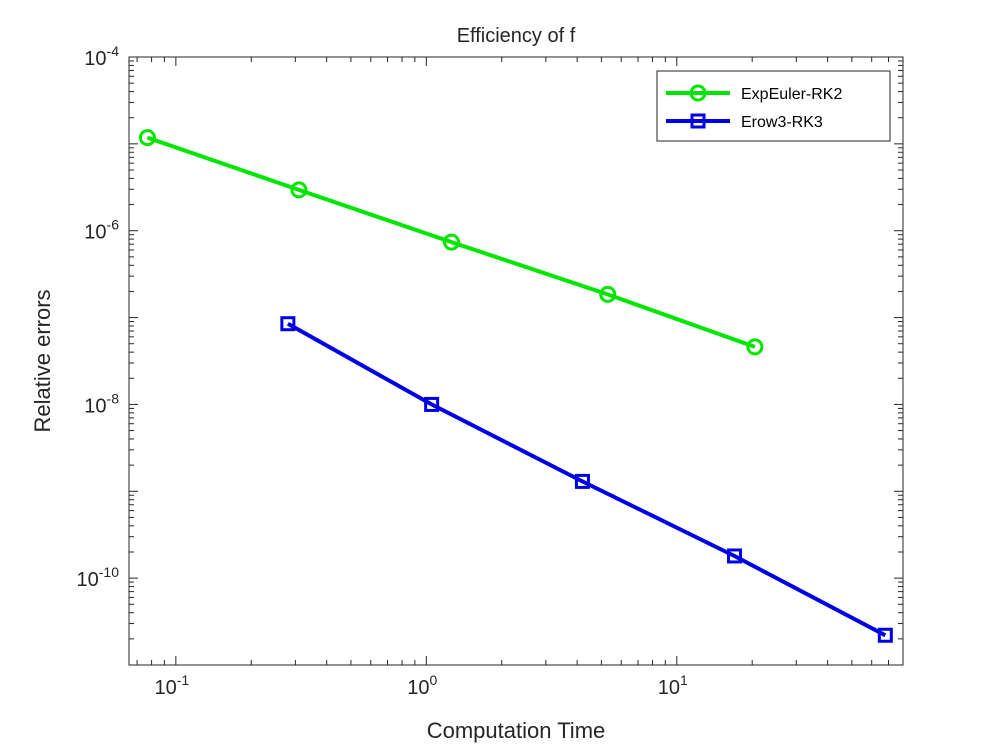 The width and height of the screenshot is (997, 747). I want to click on legend-label-expeuler-rk2: ExpEuler-RK2, so click(791, 94).